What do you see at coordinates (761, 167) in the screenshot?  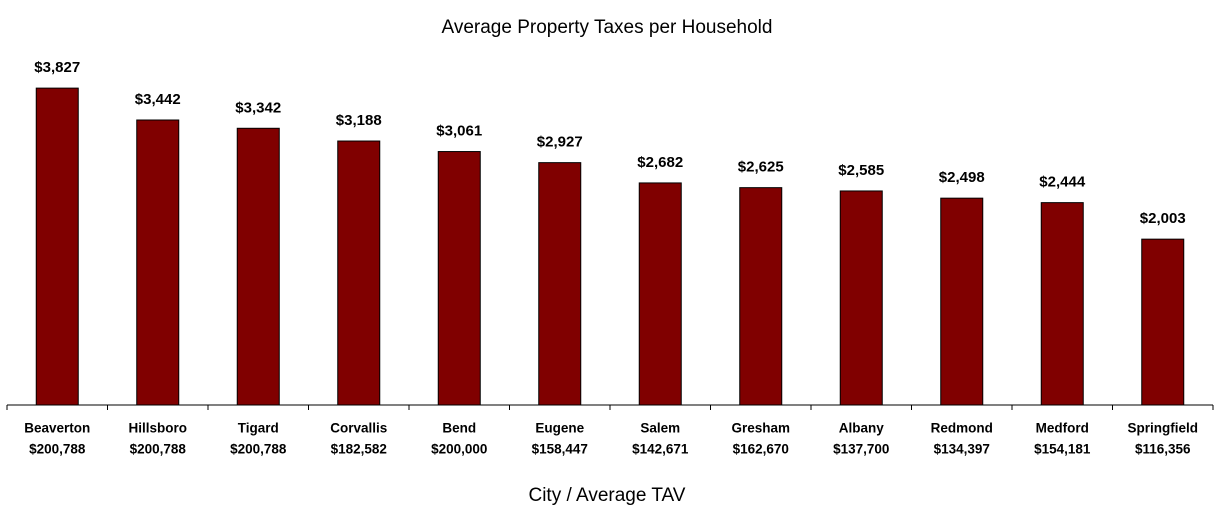 I see `value-label: $2,625` at bounding box center [761, 167].